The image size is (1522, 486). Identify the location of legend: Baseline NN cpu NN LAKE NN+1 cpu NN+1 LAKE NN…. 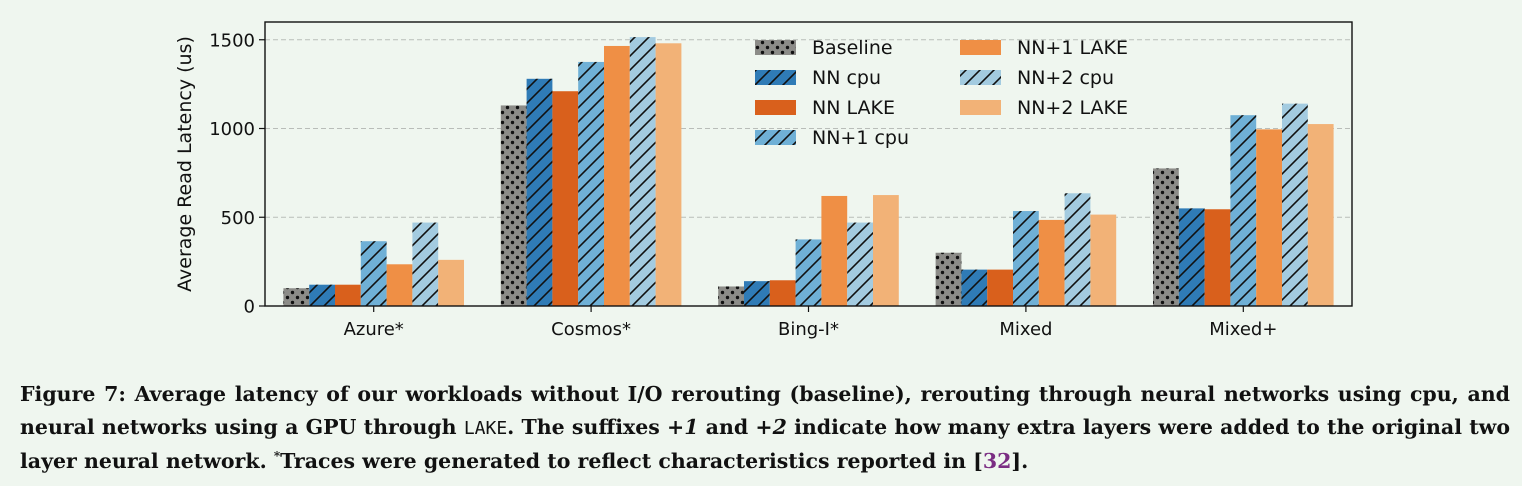
(941, 93).